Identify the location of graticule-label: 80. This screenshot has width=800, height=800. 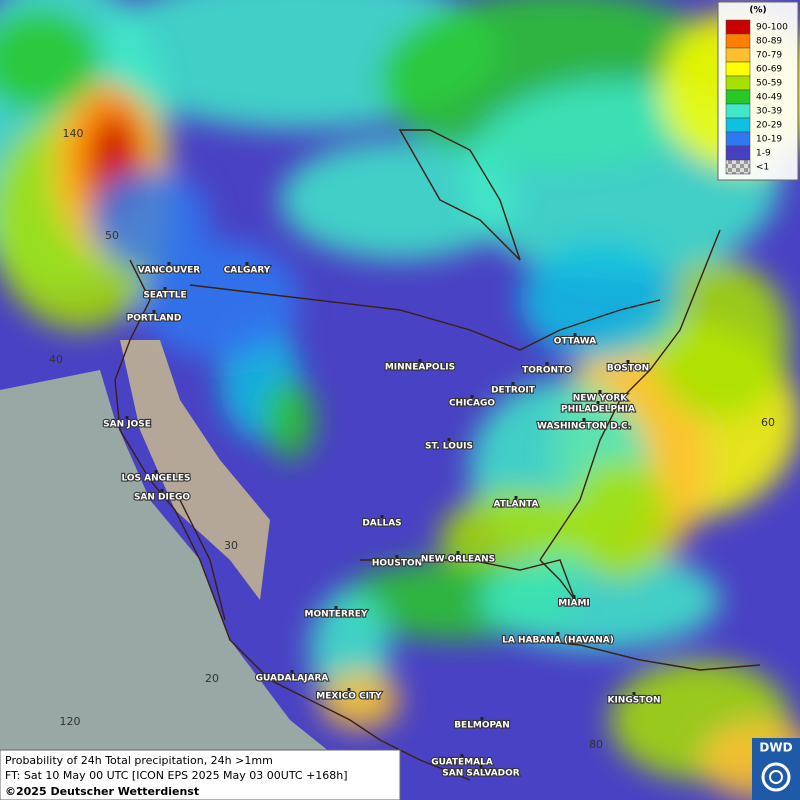
(596, 744).